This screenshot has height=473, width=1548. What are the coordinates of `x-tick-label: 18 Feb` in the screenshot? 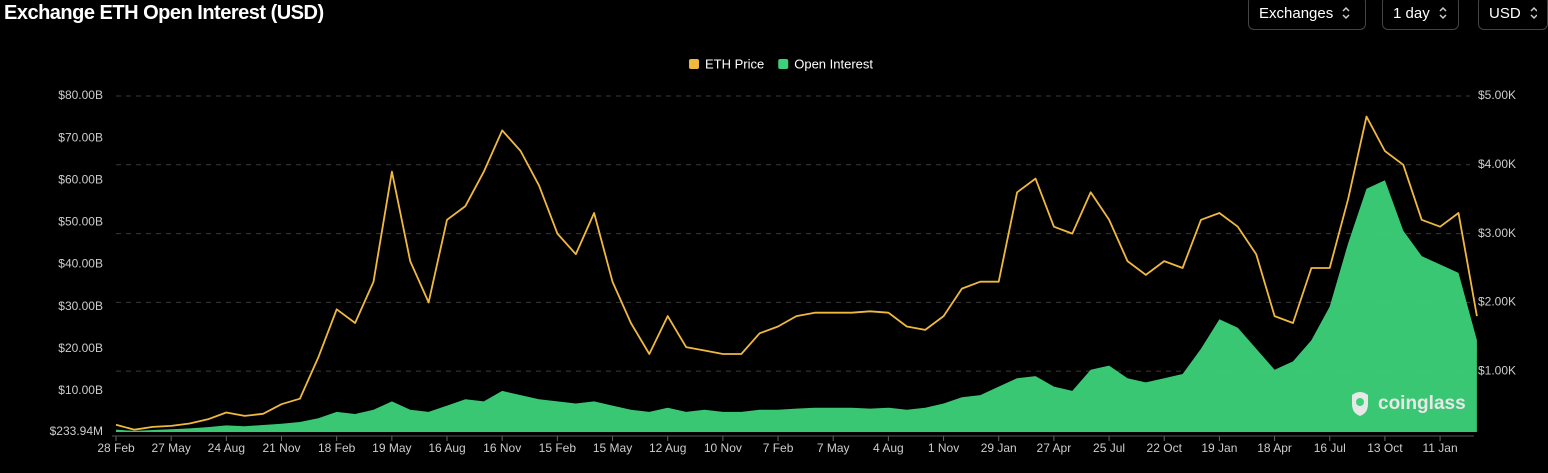 It's located at (337, 448).